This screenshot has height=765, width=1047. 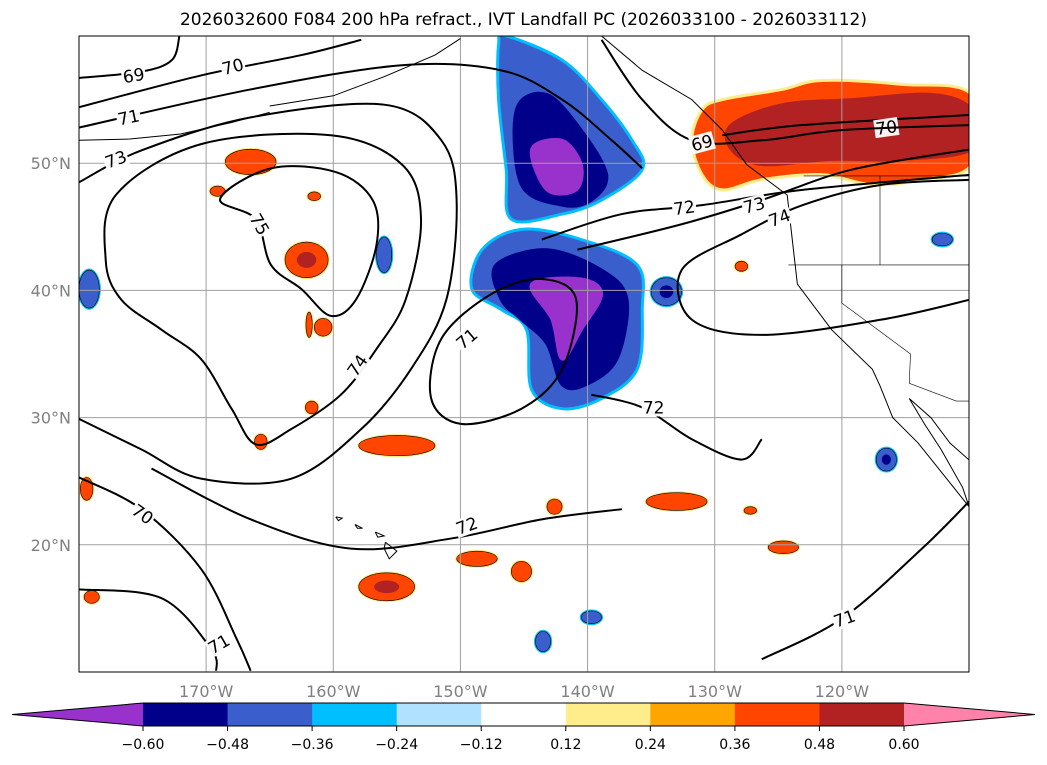 I want to click on colorbar-tick-label: 0.48, so click(x=819, y=745).